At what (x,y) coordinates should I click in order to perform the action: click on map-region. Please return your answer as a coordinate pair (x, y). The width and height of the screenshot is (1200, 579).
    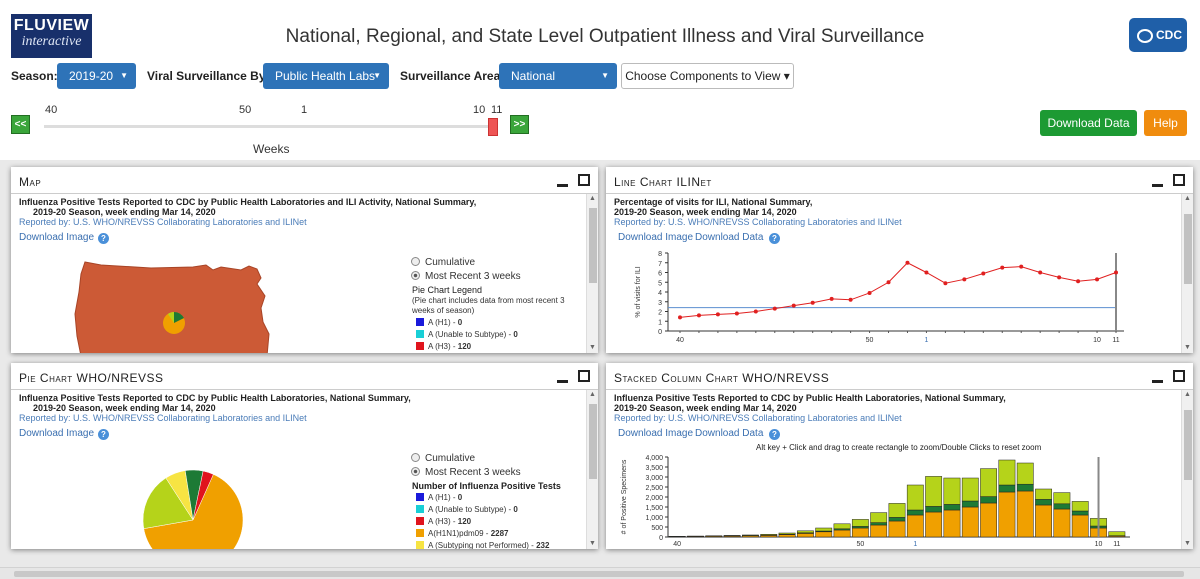
    Looking at the image, I should click on (172, 307).